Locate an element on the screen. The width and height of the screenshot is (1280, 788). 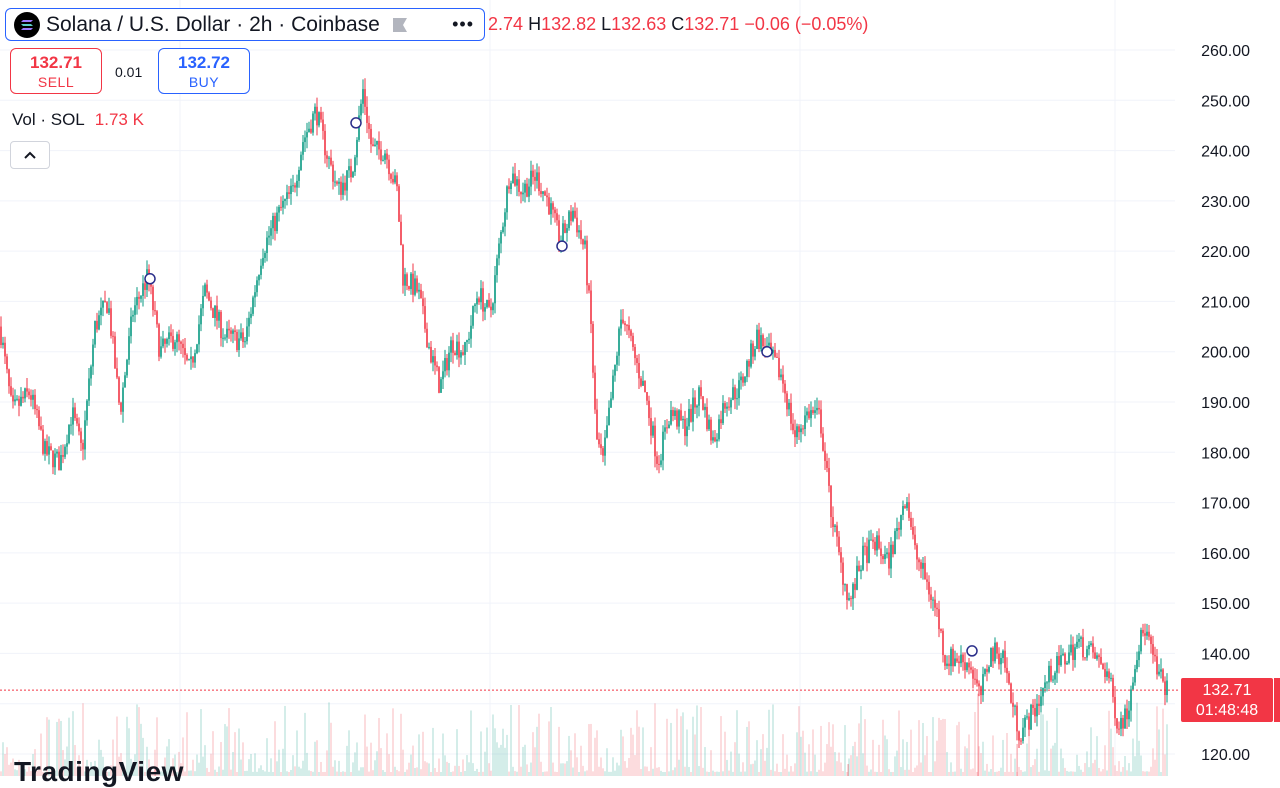
more-options-icon: ••• is located at coordinates (463, 24).